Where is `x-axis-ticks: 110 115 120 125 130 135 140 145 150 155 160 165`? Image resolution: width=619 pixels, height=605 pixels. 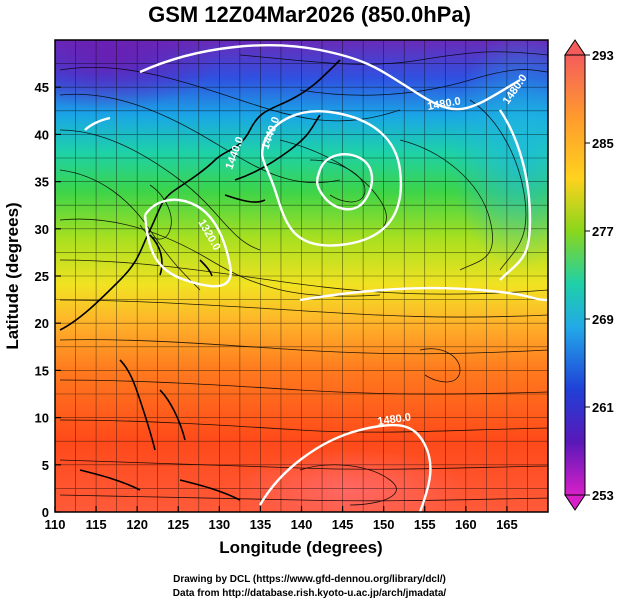
x-axis-ticks: 110 115 120 125 130 135 140 145 150 155 160 165 is located at coordinates (281, 519).